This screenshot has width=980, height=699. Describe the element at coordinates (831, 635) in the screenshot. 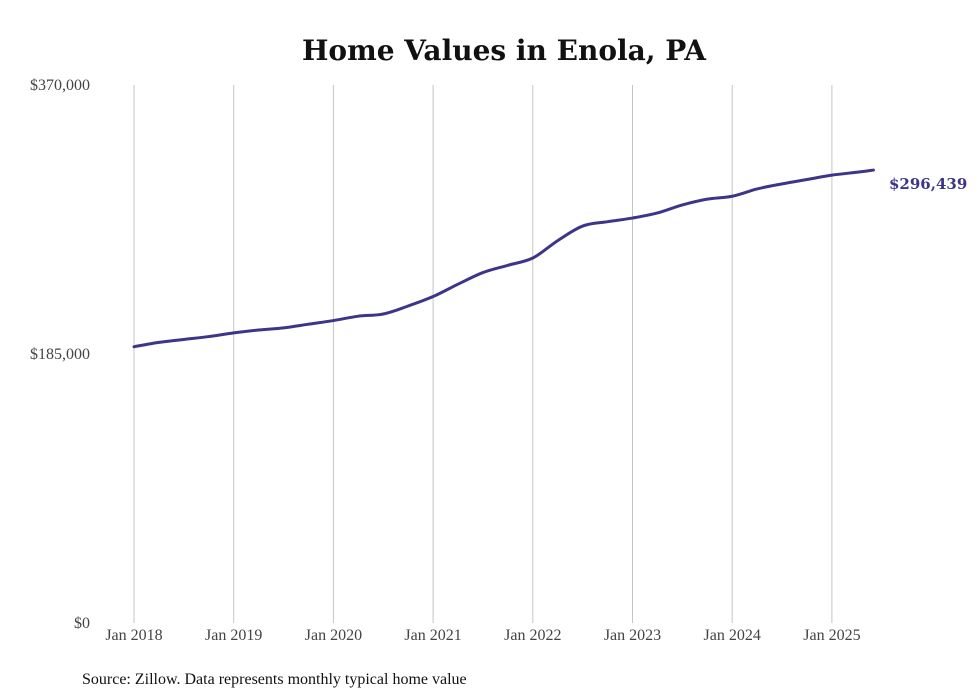

I see `x-tick-label: Jan 2025` at that location.